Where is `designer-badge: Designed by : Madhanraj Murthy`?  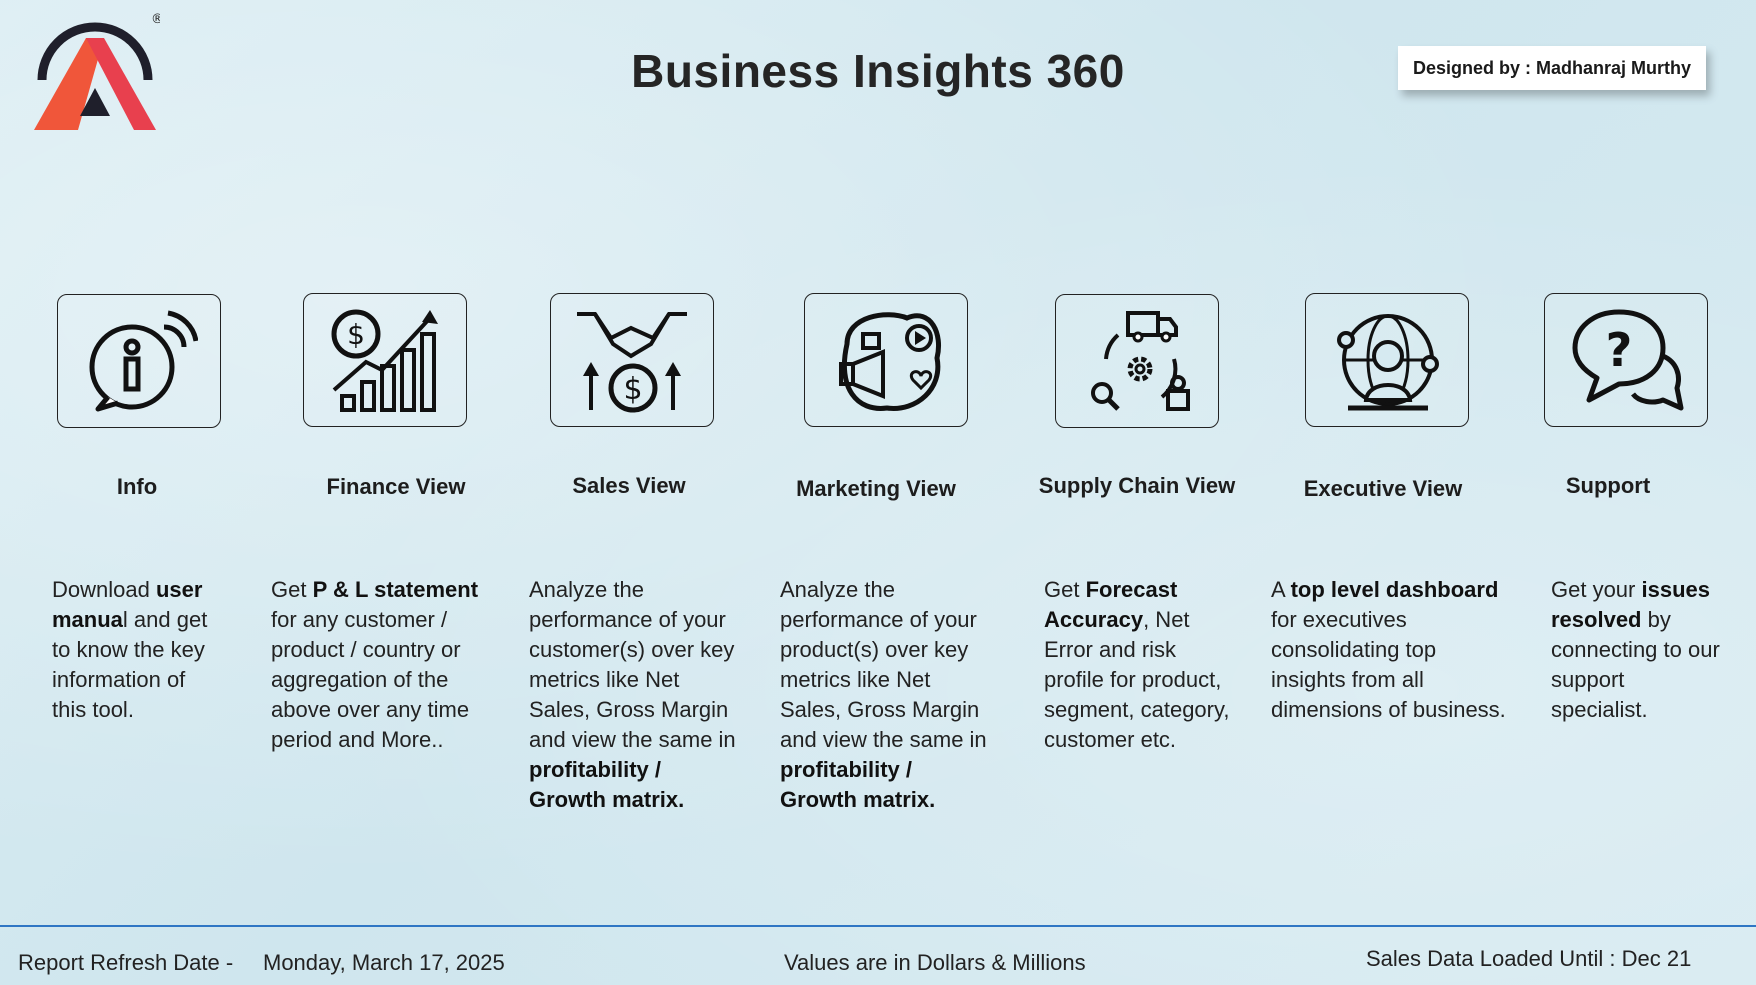 designer-badge: Designed by : Madhanraj Murthy is located at coordinates (1552, 68).